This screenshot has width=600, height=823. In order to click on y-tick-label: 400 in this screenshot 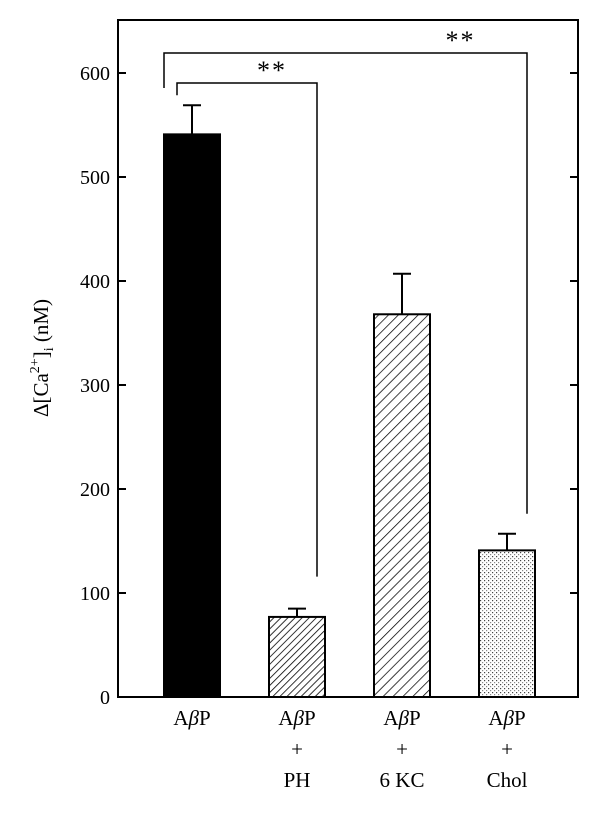, I will do `click(95, 282)`.